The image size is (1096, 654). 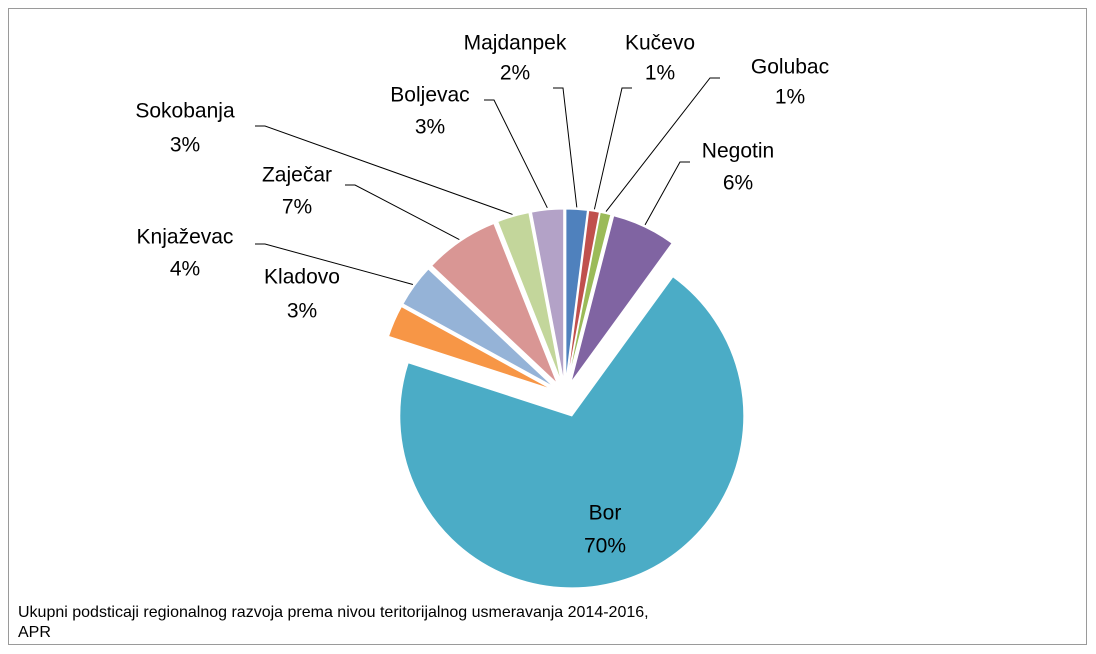 I want to click on slice-value-label: 6%, so click(x=738, y=183).